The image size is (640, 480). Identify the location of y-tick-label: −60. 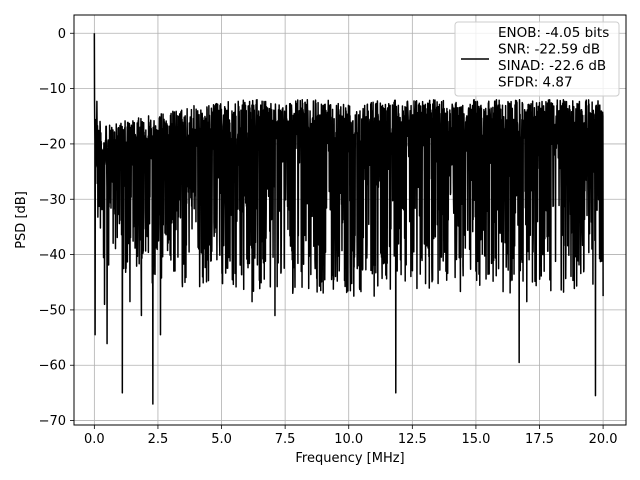
(52, 366).